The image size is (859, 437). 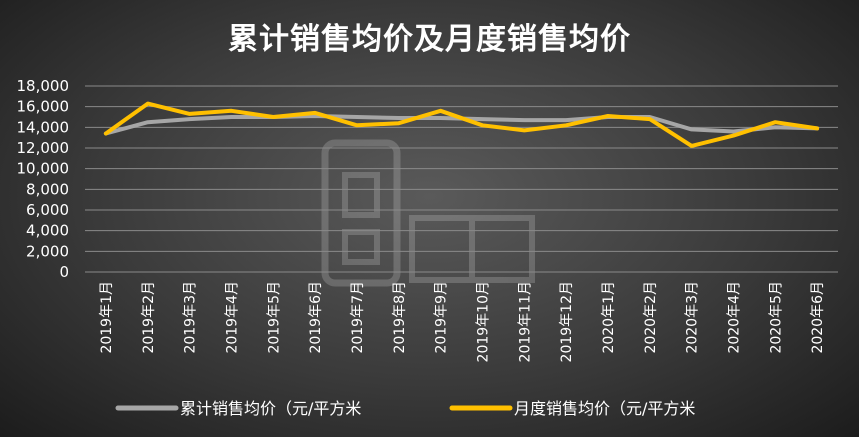 What do you see at coordinates (567, 321) in the screenshot?
I see `x-tick-label: 2019年12月` at bounding box center [567, 321].